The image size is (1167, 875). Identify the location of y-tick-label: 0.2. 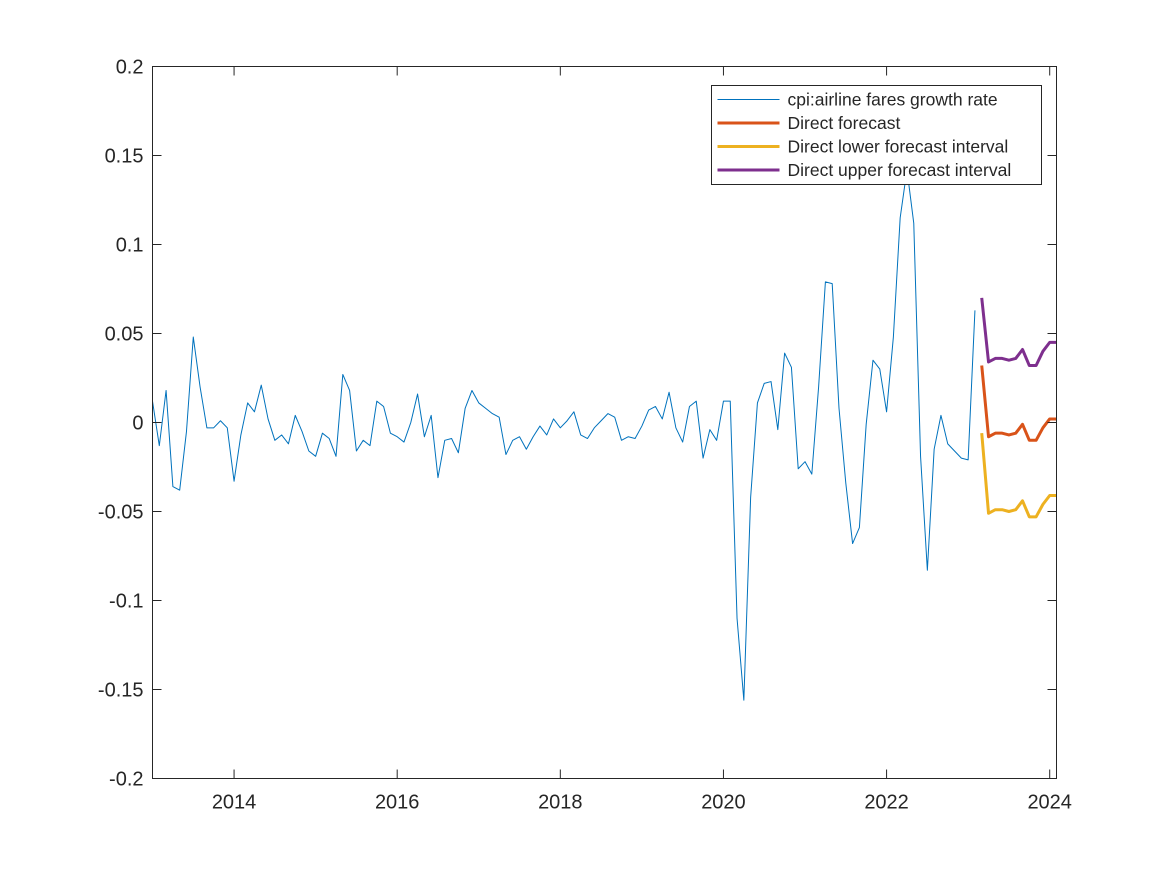
(130, 68).